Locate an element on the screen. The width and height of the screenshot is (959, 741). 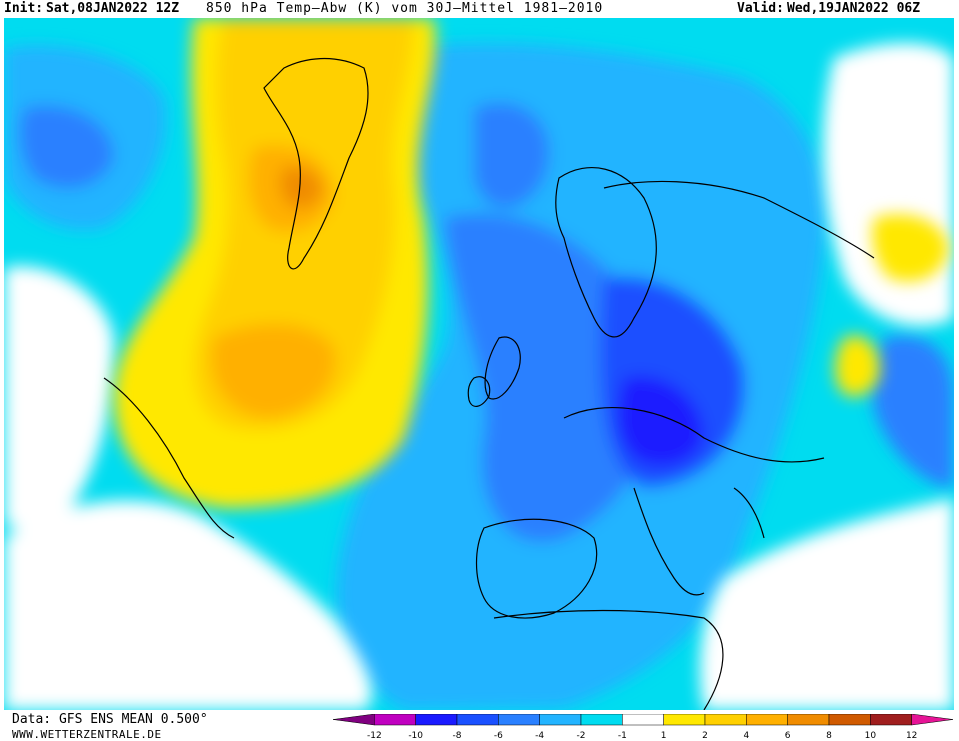
legend-tick-label: 2 is located at coordinates (705, 735).